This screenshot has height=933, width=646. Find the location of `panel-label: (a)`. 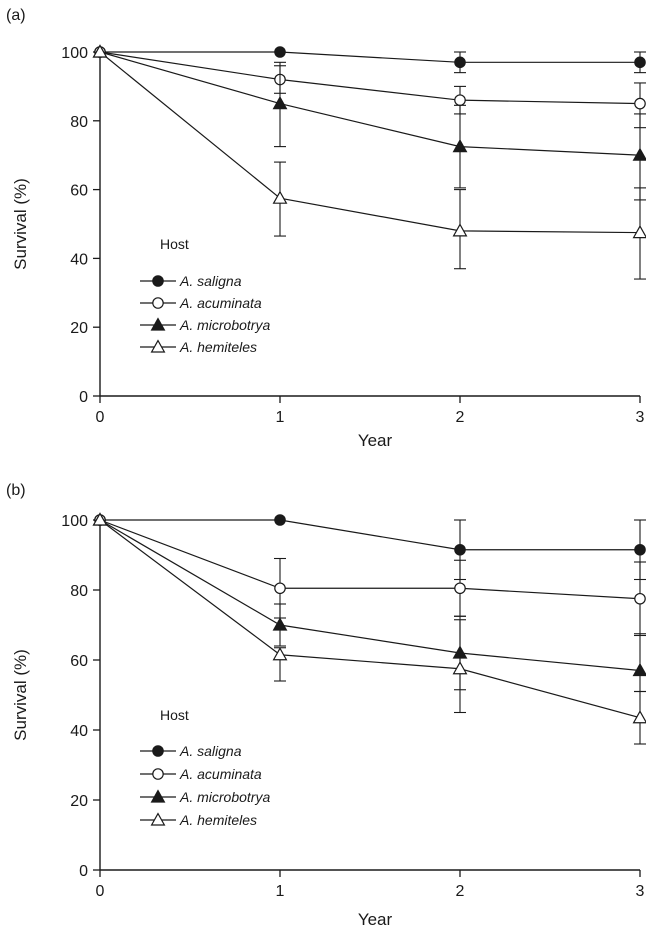

panel-label: (a) is located at coordinates (16, 15).